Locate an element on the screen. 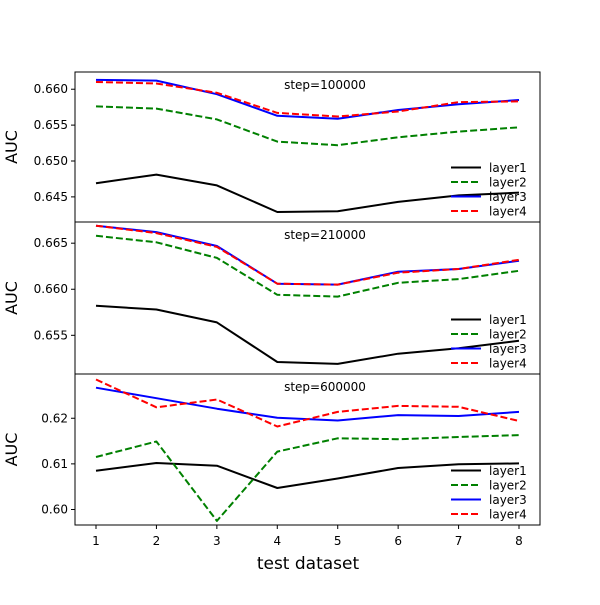 Image resolution: width=600 pixels, height=605 pixels. step-label: step=210000 is located at coordinates (325, 235).